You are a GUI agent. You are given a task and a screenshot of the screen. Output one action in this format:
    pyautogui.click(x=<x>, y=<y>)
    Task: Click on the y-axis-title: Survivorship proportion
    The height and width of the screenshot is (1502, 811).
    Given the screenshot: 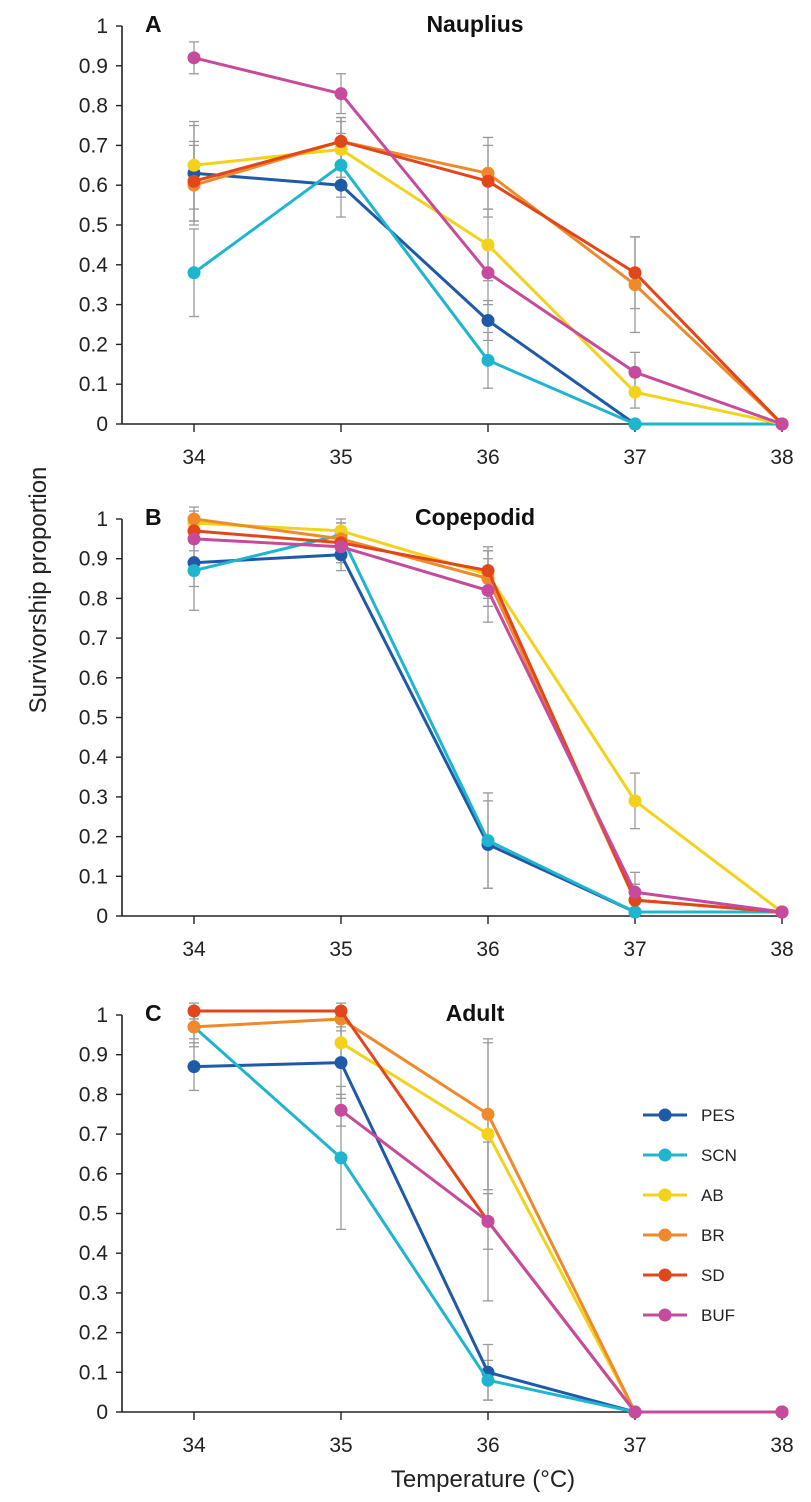 What is the action you would take?
    pyautogui.click(x=38, y=590)
    